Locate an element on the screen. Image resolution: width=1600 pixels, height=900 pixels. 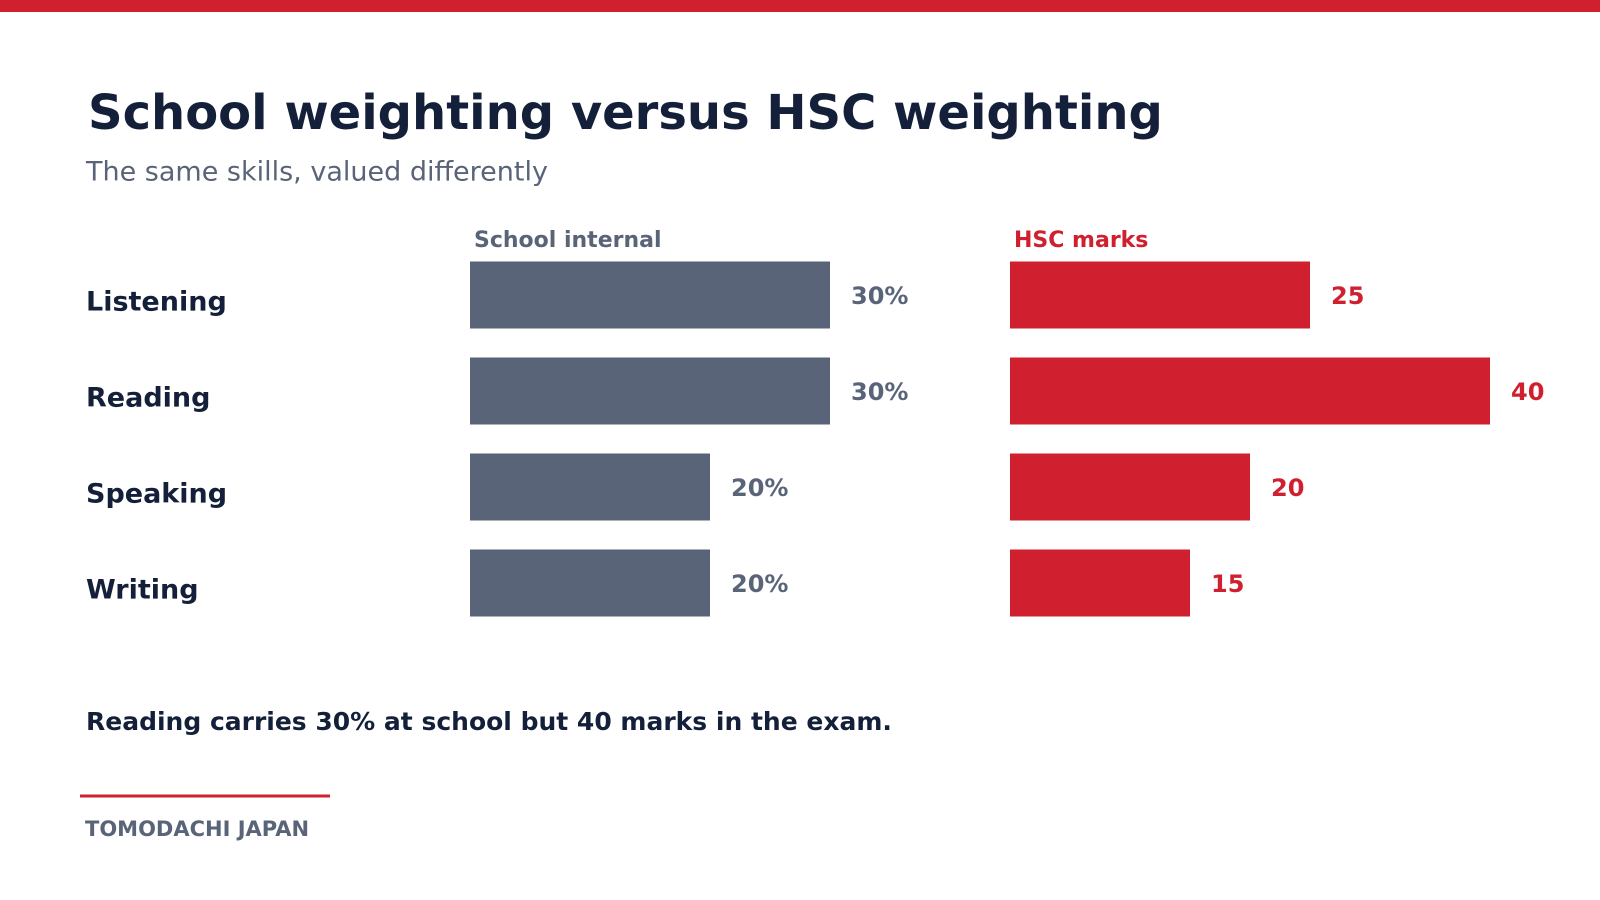
top-accent is located at coordinates (800, 6).